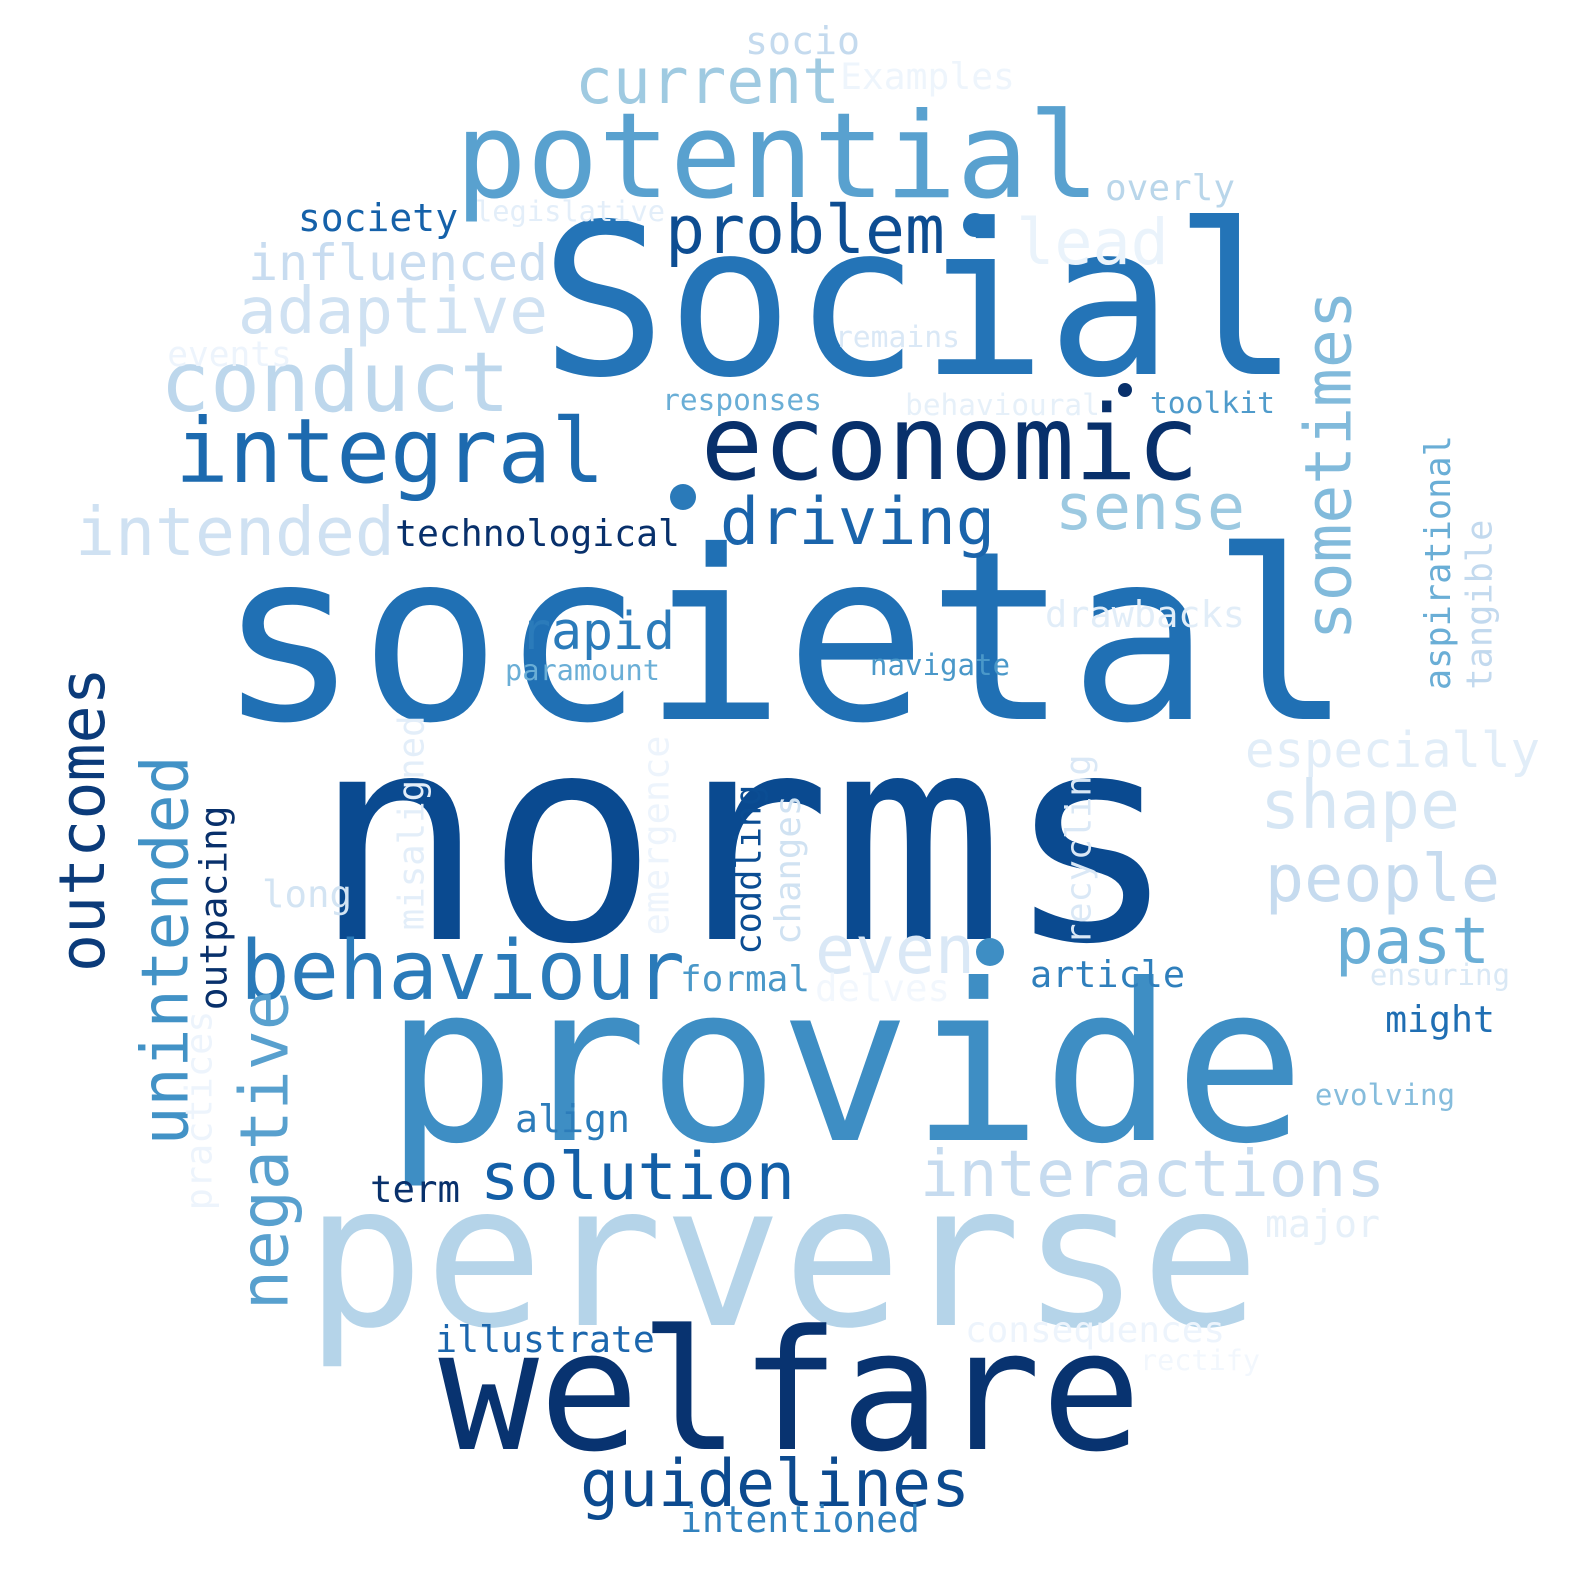 Image resolution: width=1580 pixels, height=1580 pixels. What do you see at coordinates (927, 77) in the screenshot?
I see `word-examples: Examples` at bounding box center [927, 77].